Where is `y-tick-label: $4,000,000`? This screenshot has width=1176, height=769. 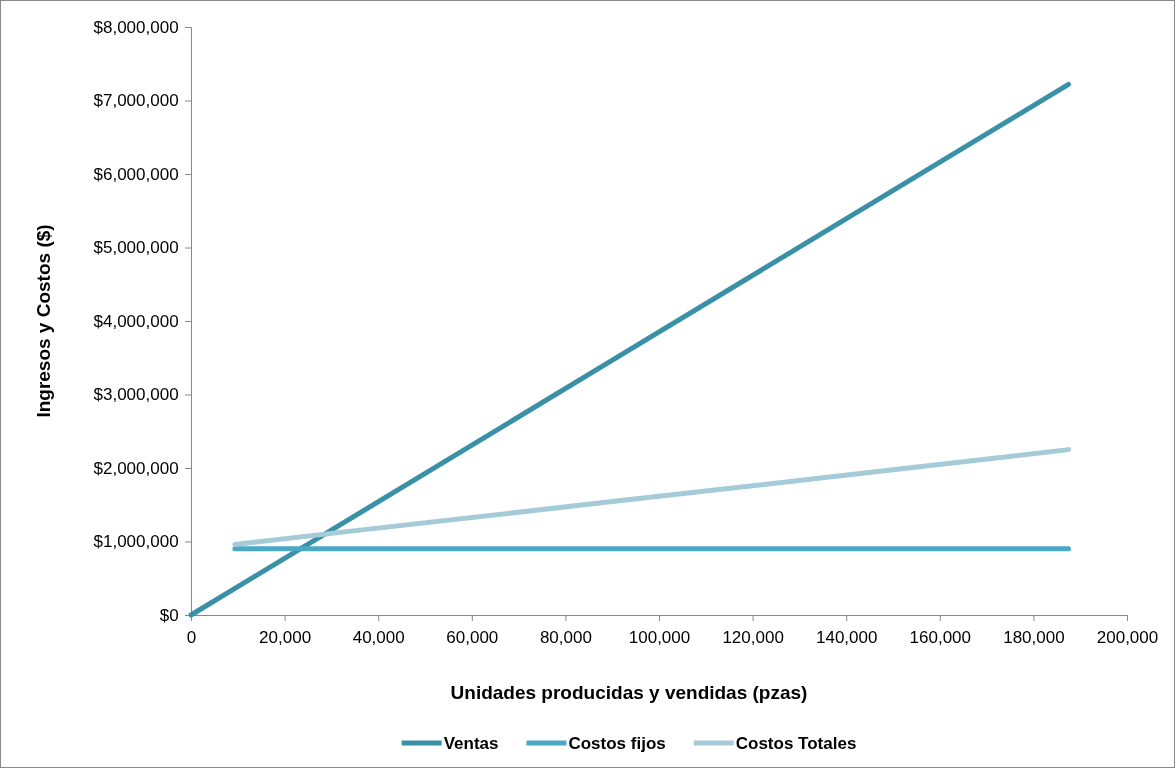
y-tick-label: $4,000,000 is located at coordinates (136, 321).